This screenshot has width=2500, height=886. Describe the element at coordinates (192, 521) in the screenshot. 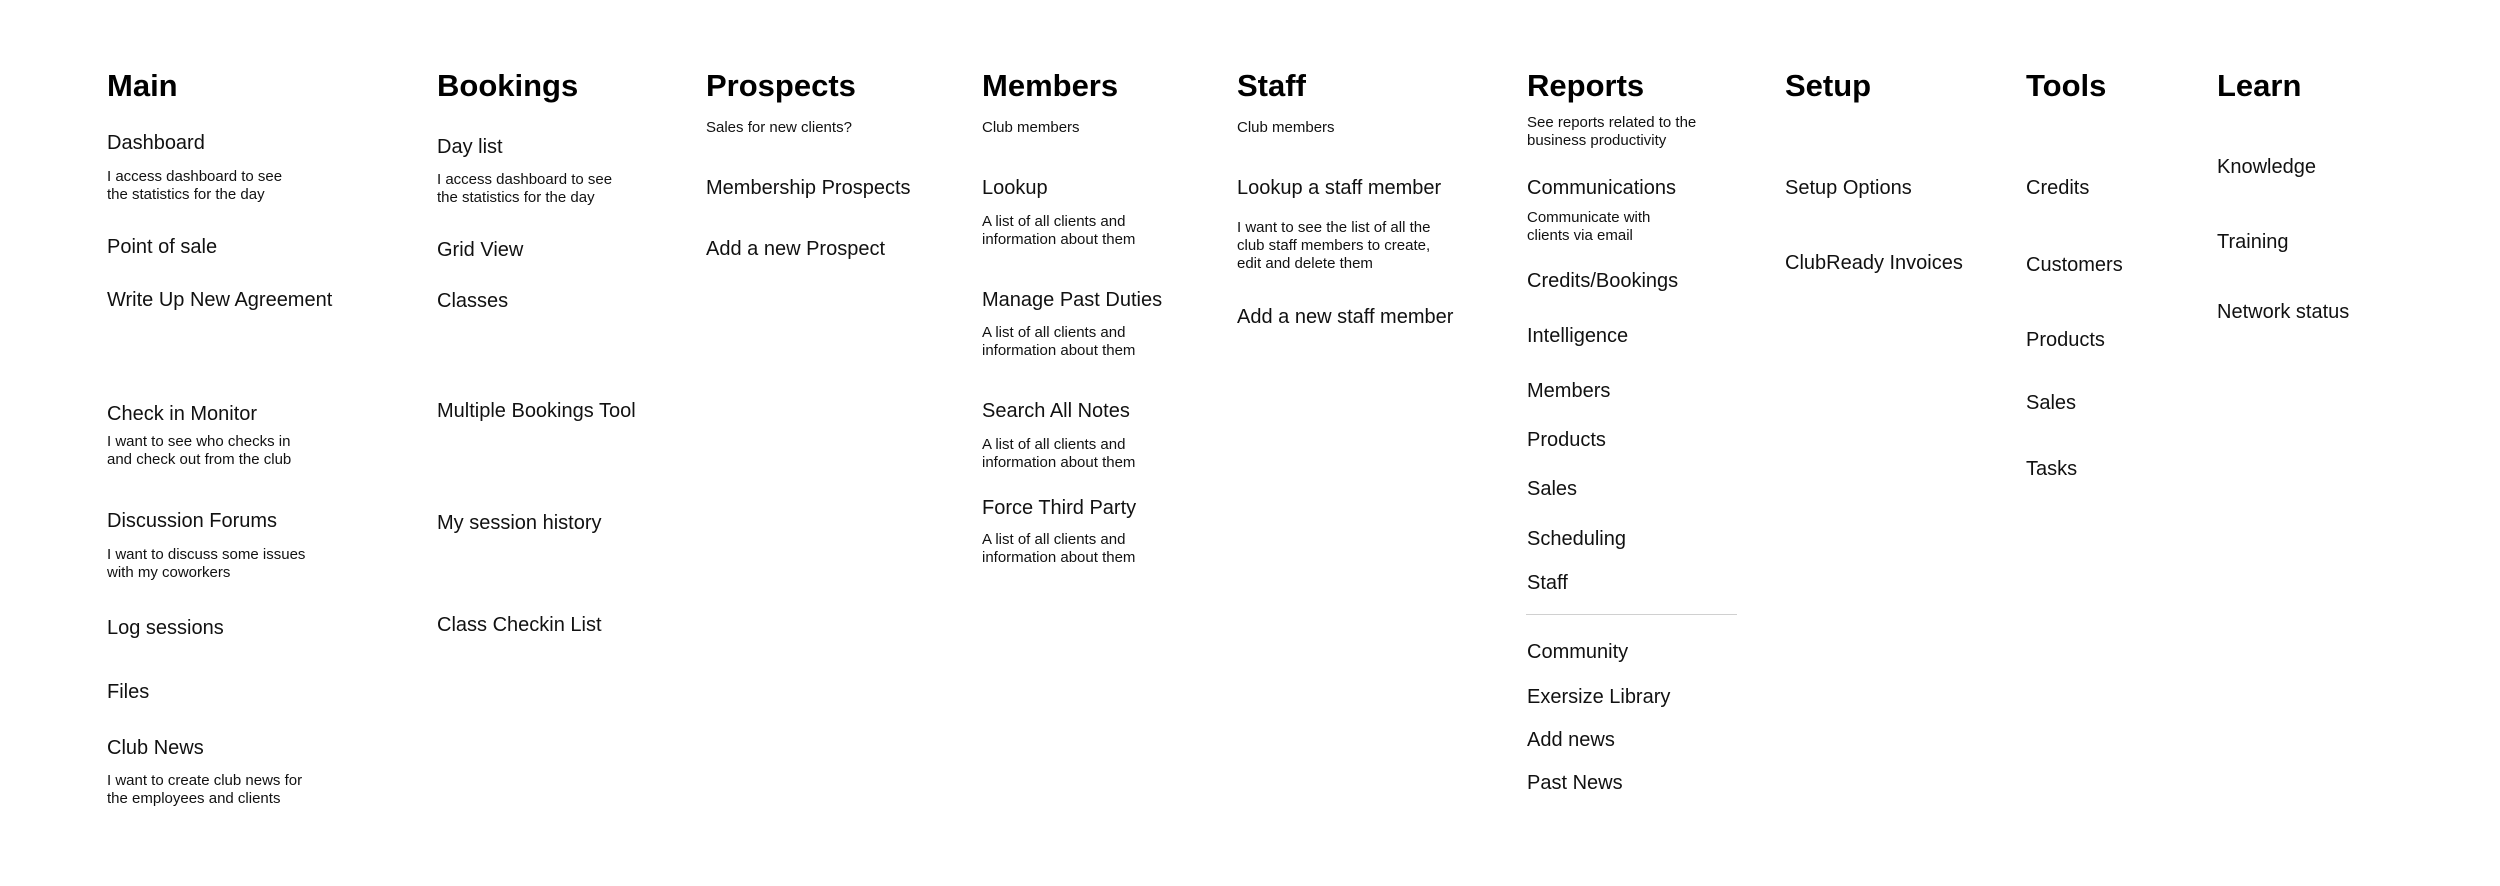

I see `menu-item-main-discussion-forums: Discussion Forums` at that location.